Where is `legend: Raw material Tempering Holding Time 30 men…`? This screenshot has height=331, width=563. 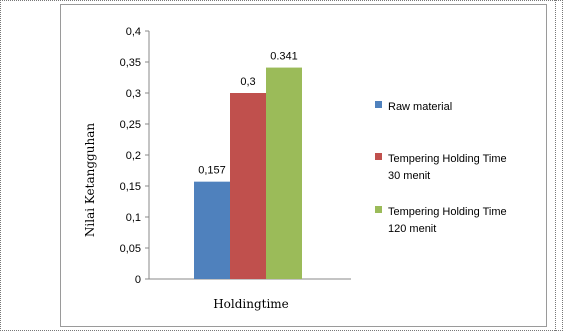
legend: Raw material Tempering Holding Time 30 men… is located at coordinates (441, 168).